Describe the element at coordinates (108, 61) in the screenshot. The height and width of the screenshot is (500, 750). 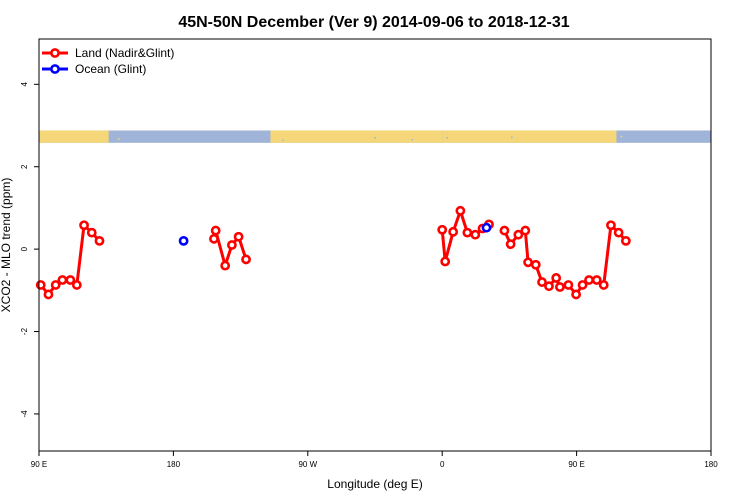
I see `legend: Land (Nadir&Glint) Ocean (Glint)` at that location.